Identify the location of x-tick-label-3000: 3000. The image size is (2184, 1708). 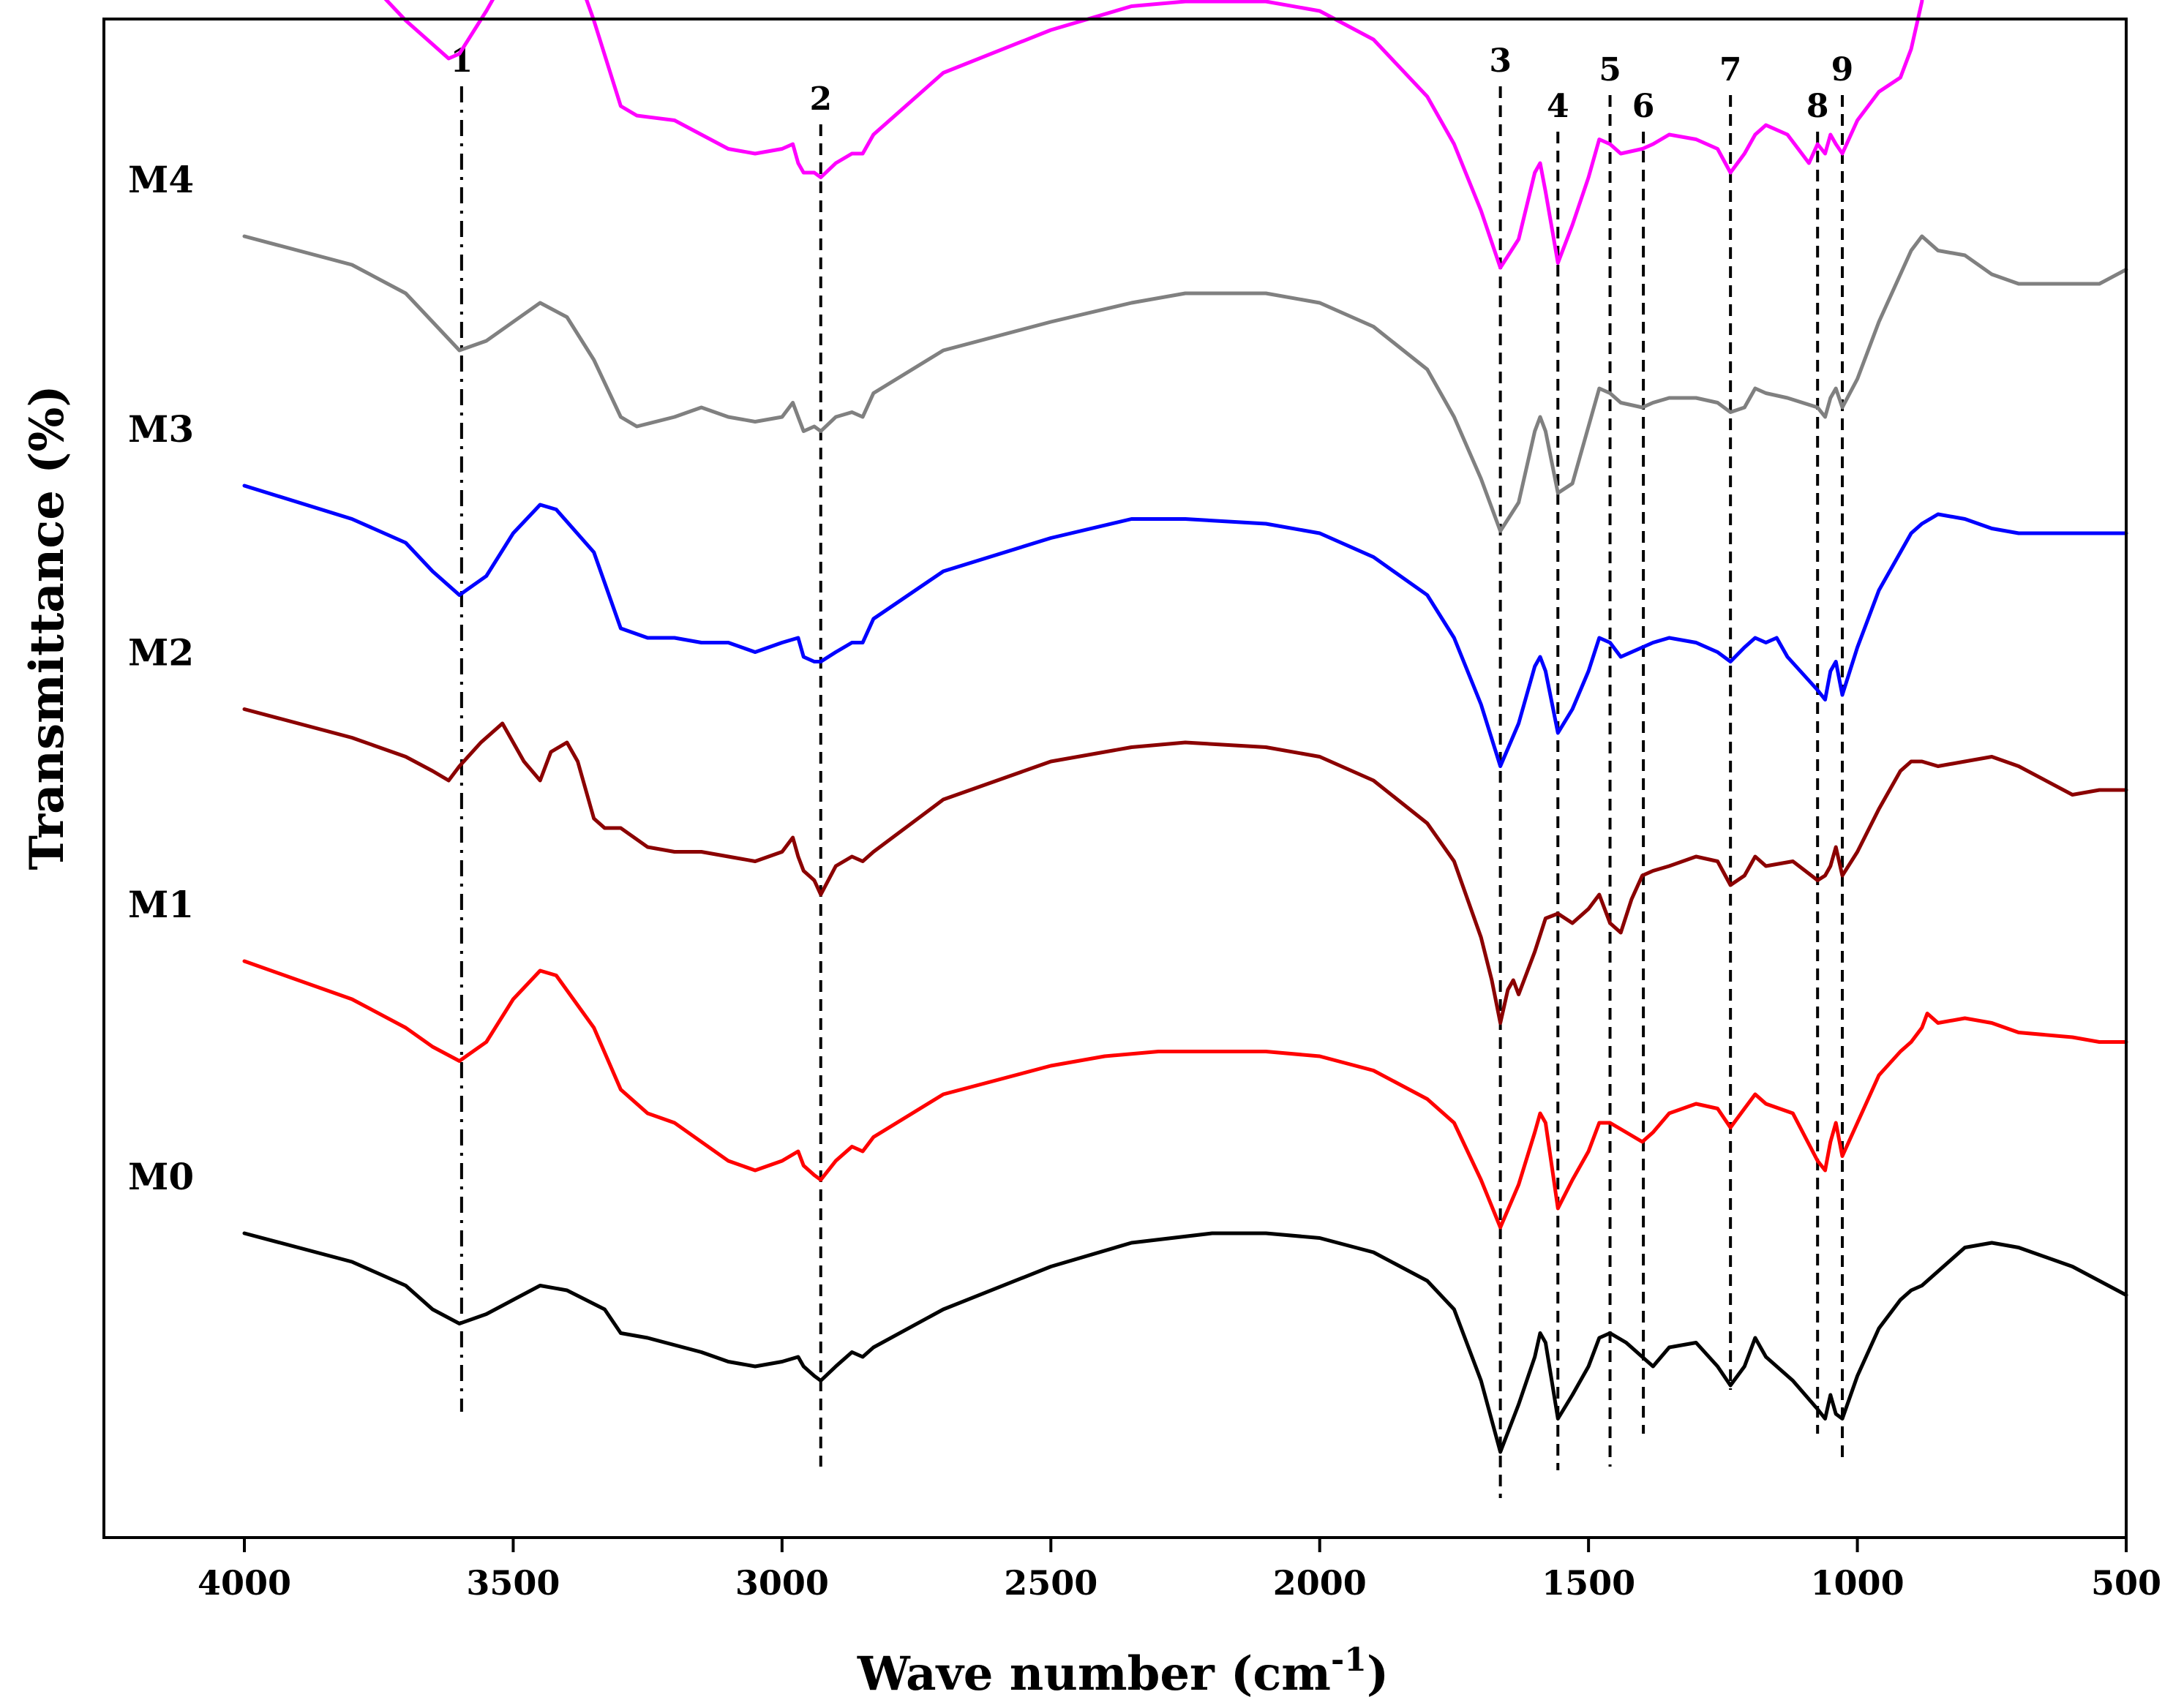
(782, 1583).